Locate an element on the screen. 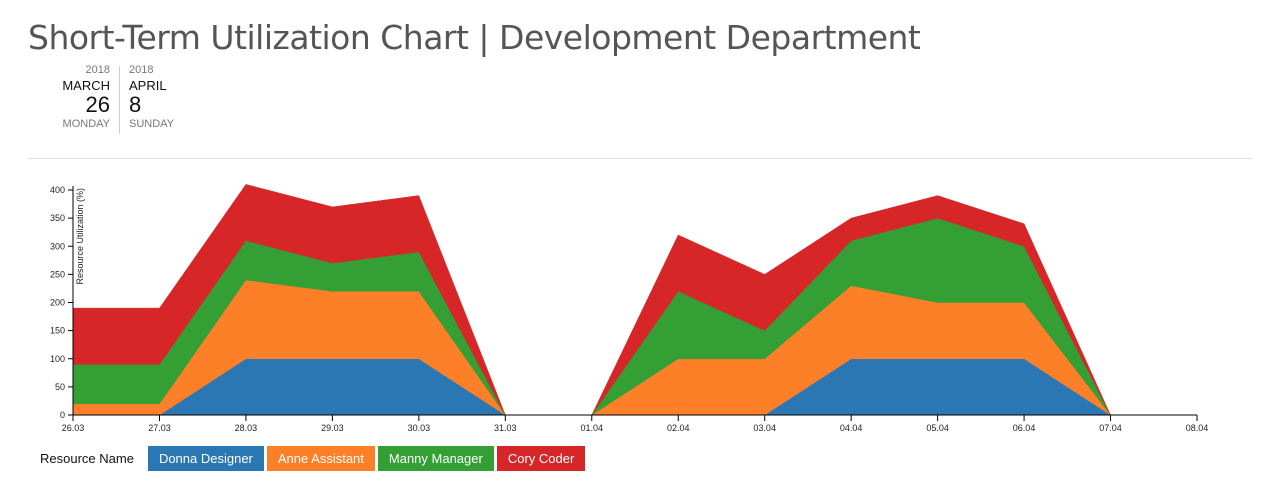 This screenshot has width=1280, height=493. end-year: 2018 is located at coordinates (141, 70).